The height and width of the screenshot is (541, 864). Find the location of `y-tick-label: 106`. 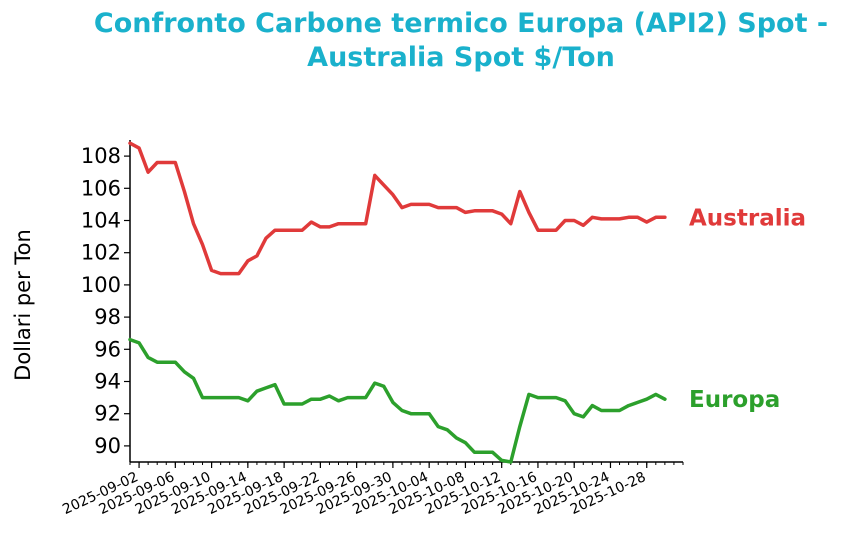

y-tick-label: 106 is located at coordinates (101, 188).